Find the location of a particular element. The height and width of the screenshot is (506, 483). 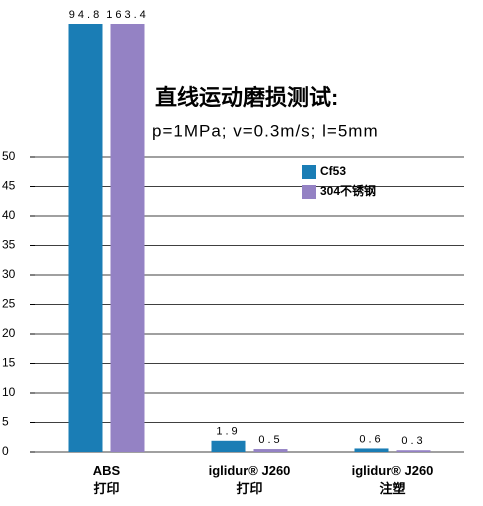

y-tick-label: 35 is located at coordinates (9, 245).